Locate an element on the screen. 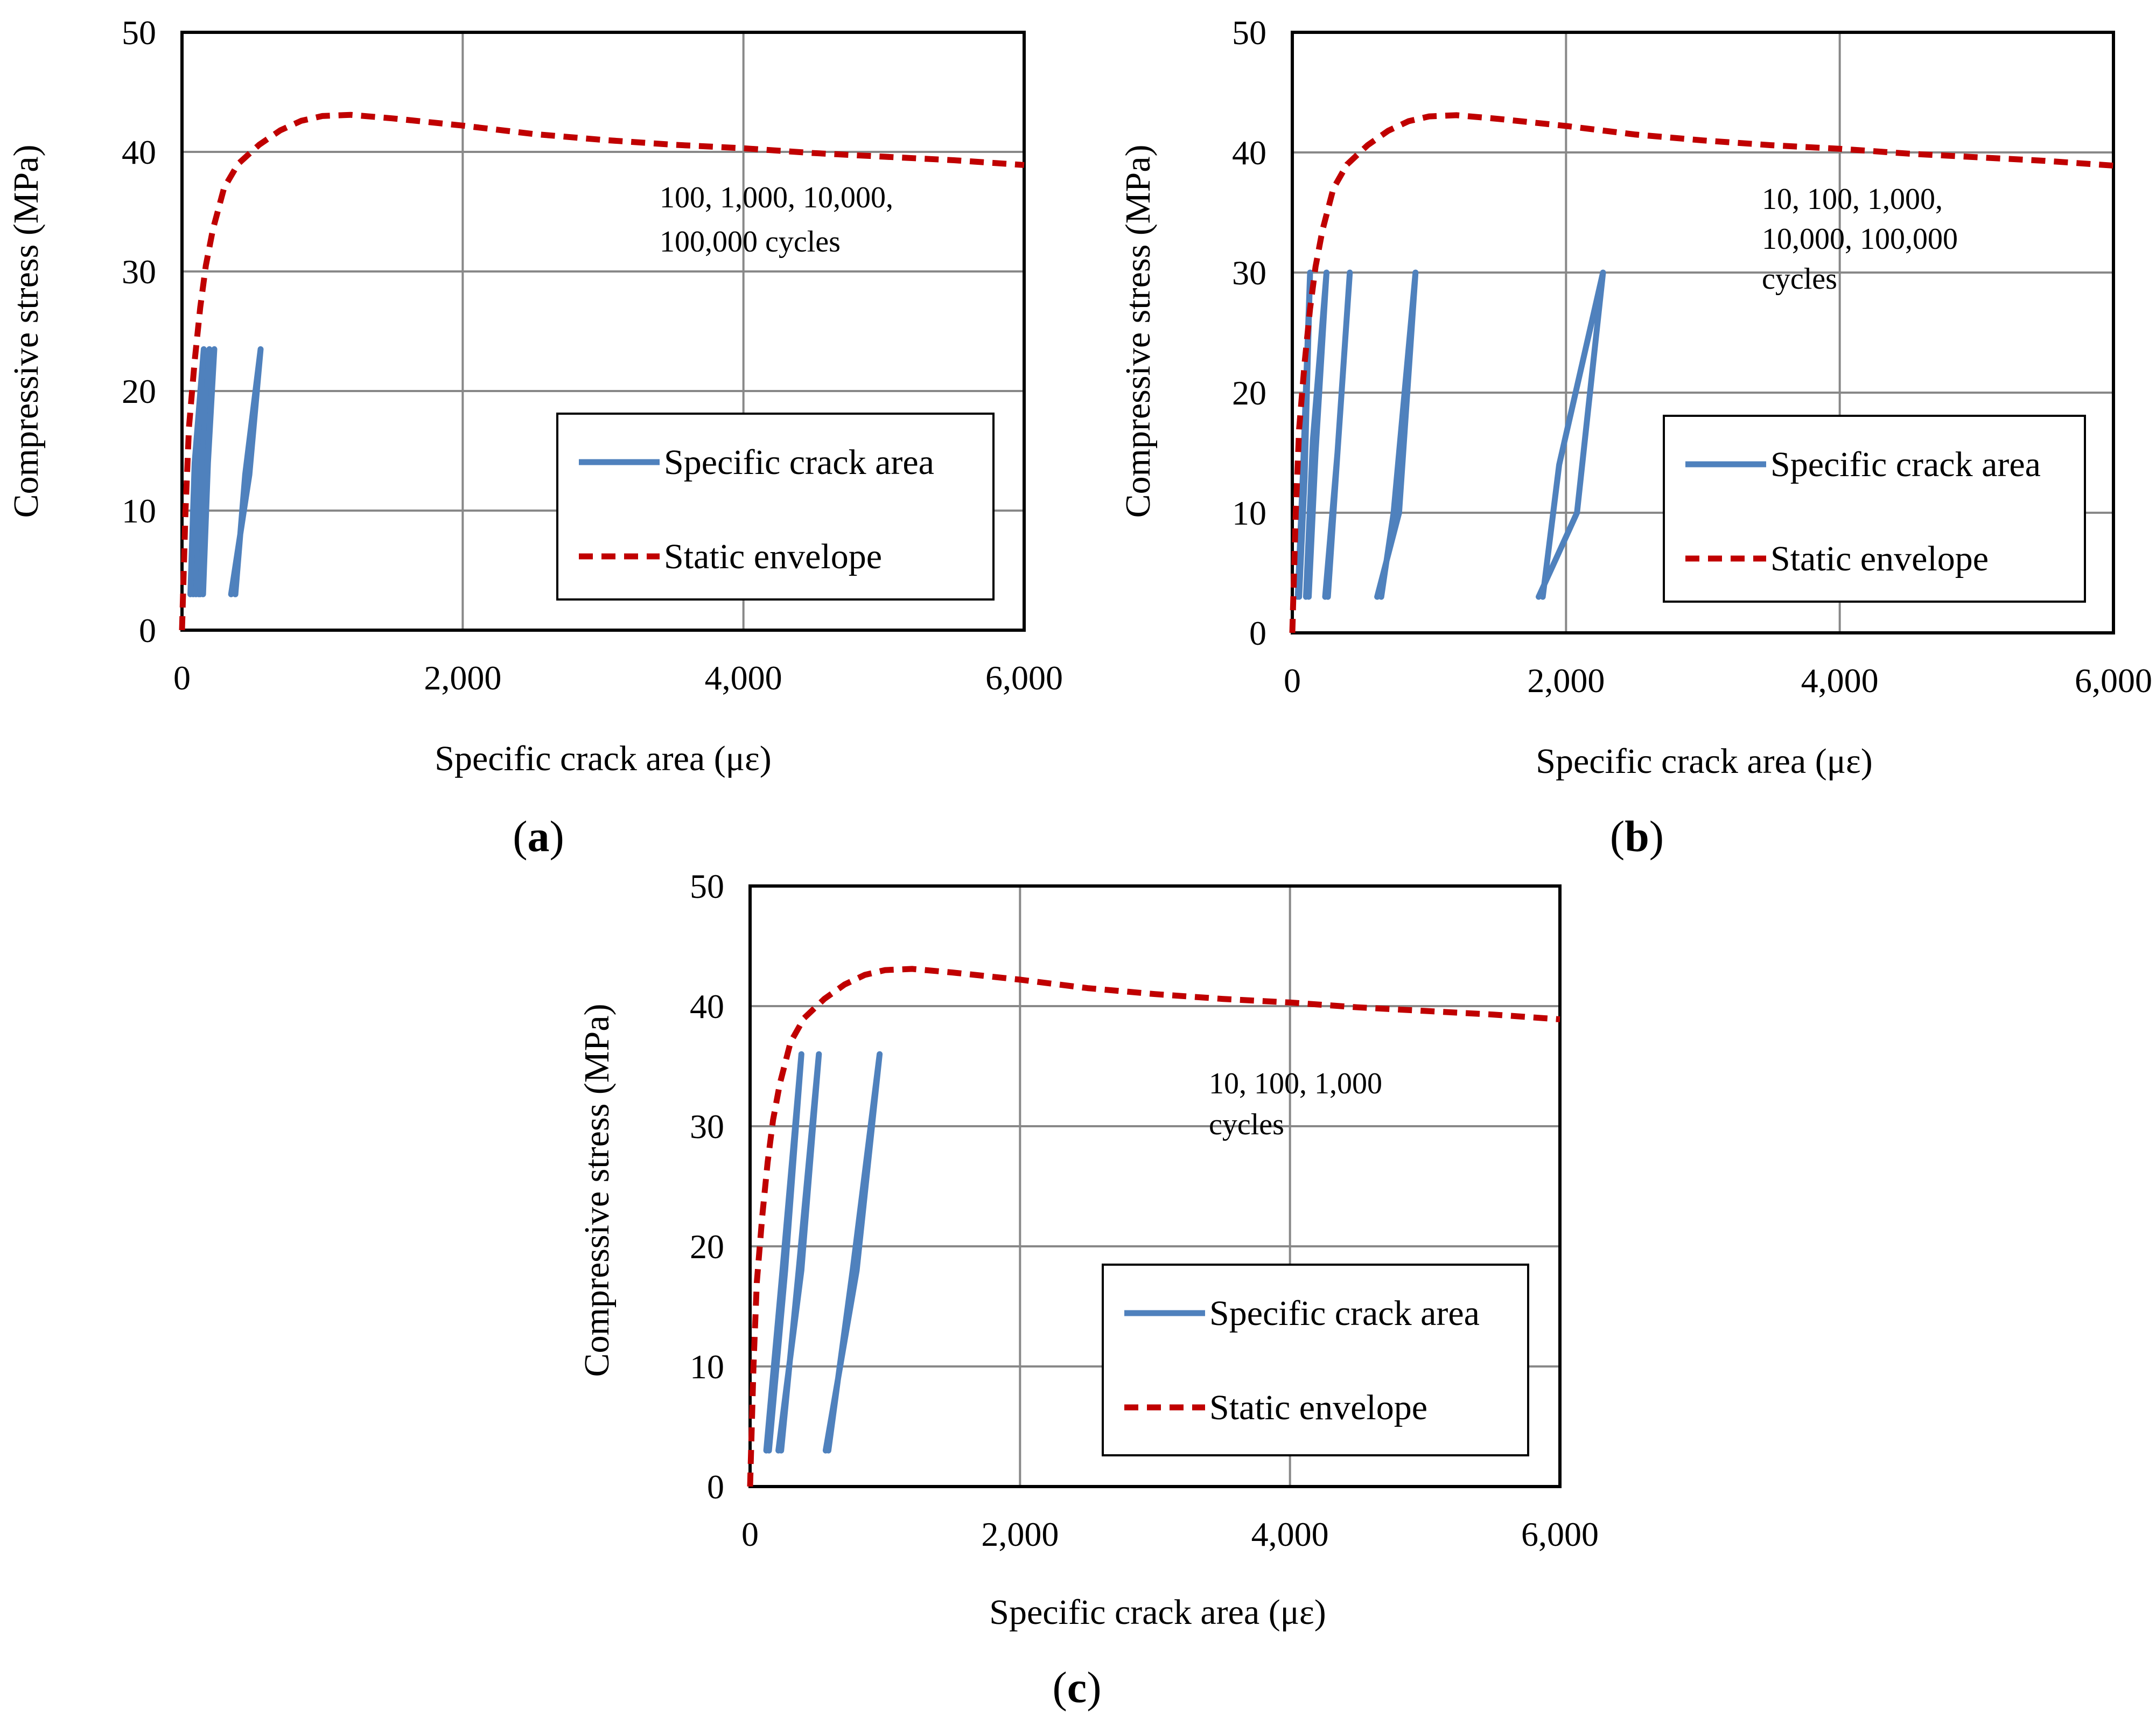  cycles-annotation: 100,000 cycles is located at coordinates (750, 242).